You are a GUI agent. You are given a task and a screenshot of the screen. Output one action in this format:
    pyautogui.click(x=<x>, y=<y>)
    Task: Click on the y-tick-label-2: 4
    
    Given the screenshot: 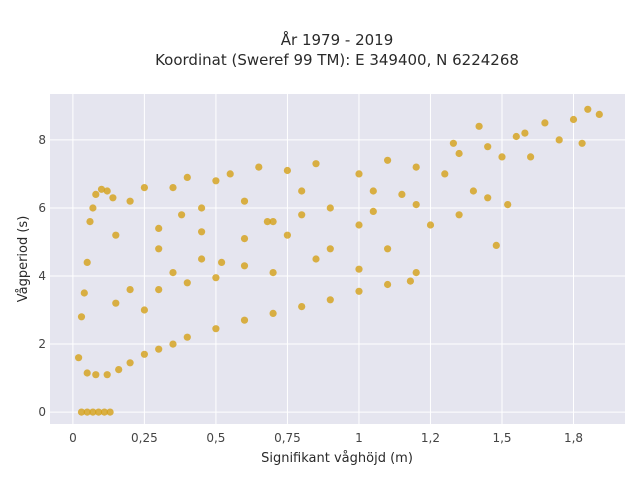 What is the action you would take?
    pyautogui.click(x=42, y=276)
    